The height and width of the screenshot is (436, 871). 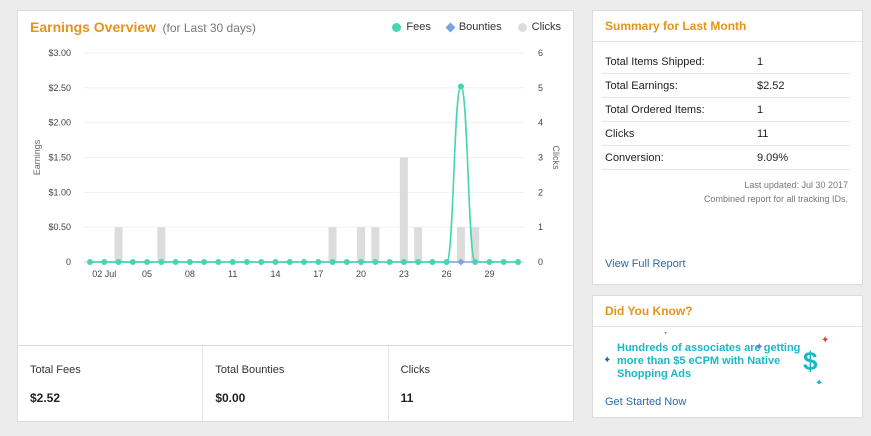 I want to click on x-tick-label: 11, so click(x=232, y=274).